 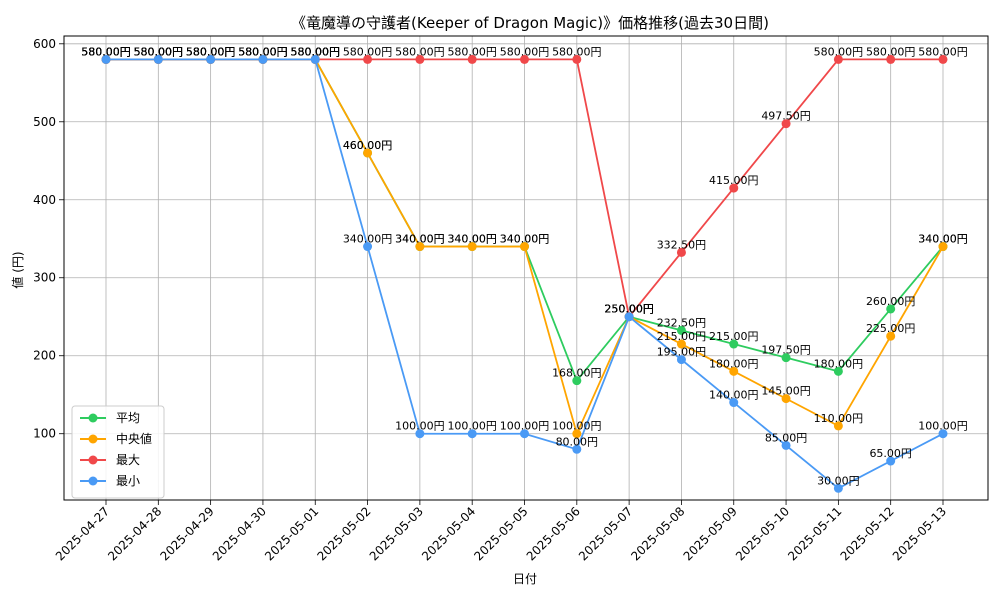 I want to click on y-tick-label: 300, so click(x=44, y=278).